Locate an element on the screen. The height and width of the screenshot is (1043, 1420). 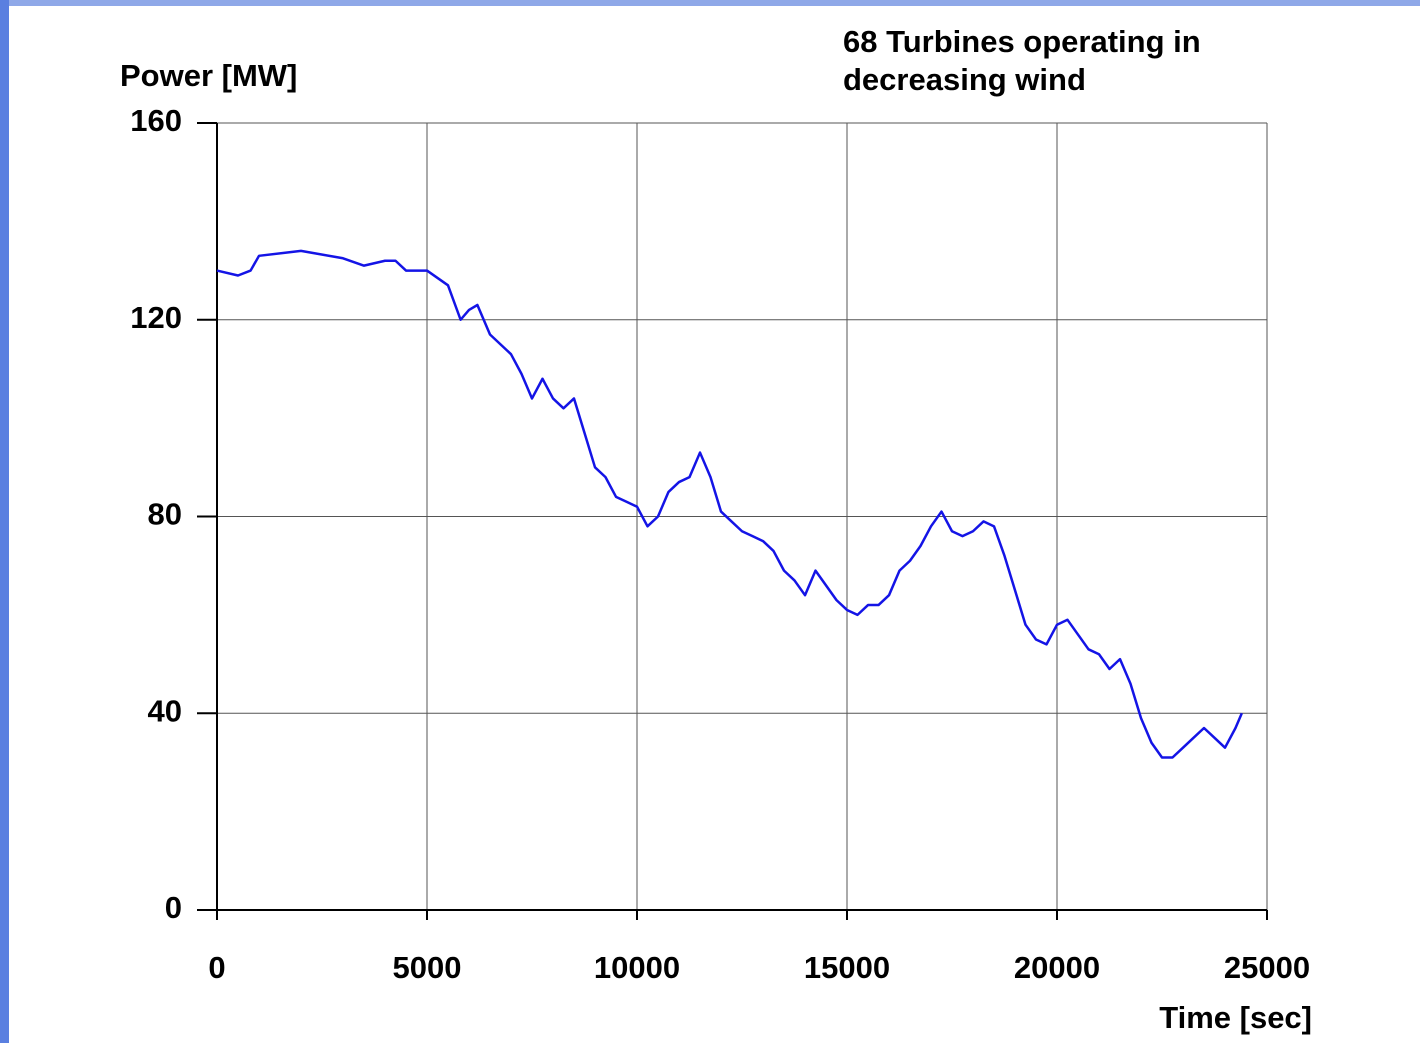
x-tick-label: 5000 is located at coordinates (427, 967).